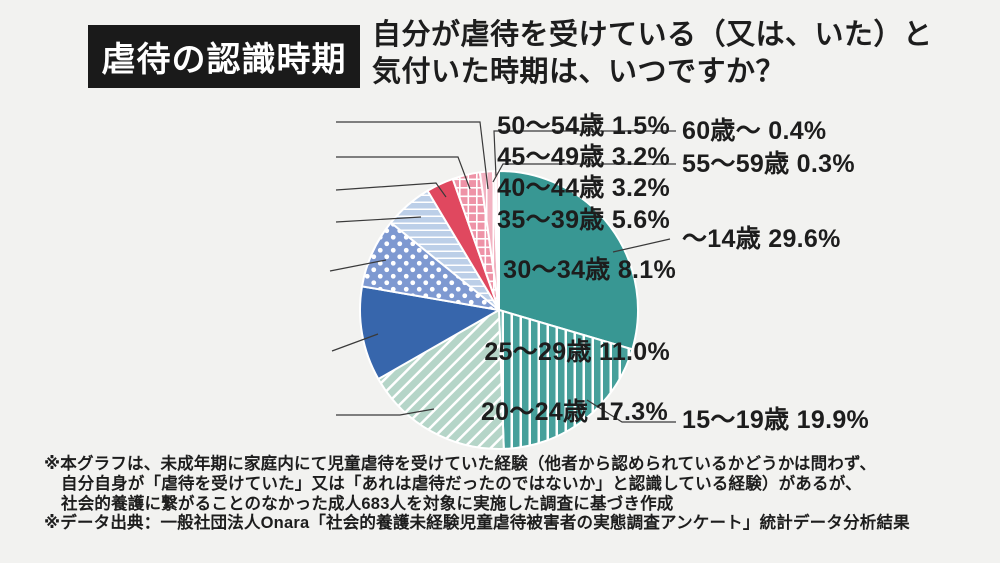 This screenshot has height=563, width=1000. Describe the element at coordinates (367, 503) in the screenshot. I see `footnote-line-3: 社会的養護に繋がることのなかった成人683人を対象に実施した調査に基づき作成` at that location.